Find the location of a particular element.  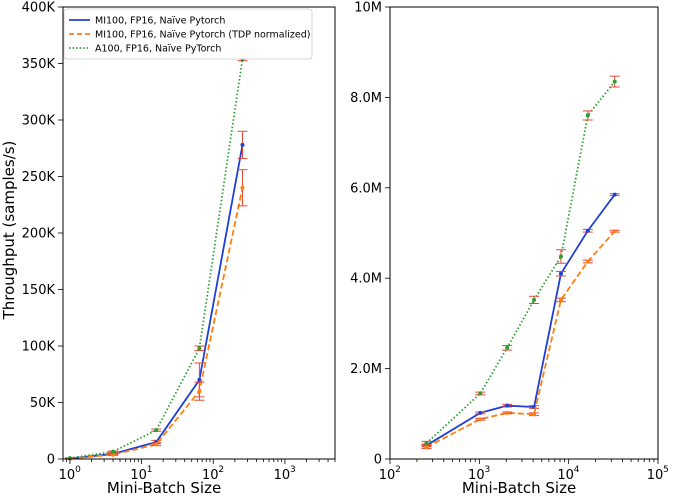

right-x-tick-exponent: 5 is located at coordinates (666, 470).